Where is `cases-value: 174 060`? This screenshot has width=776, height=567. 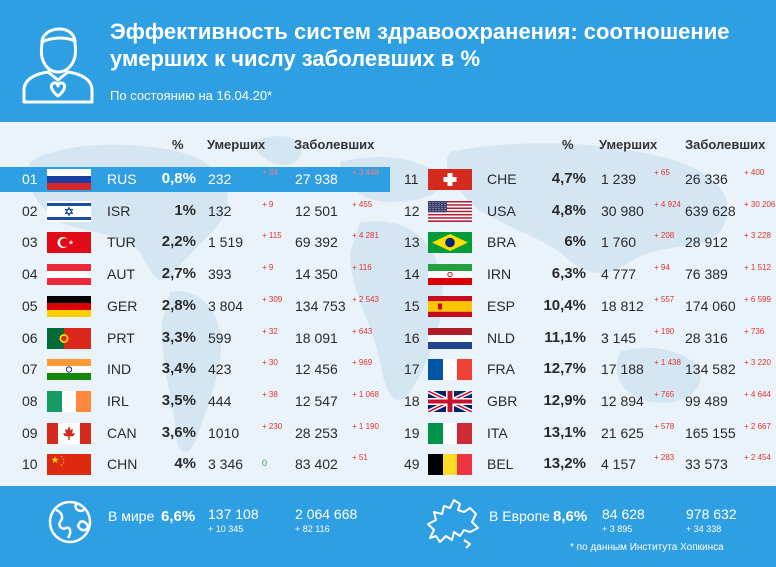
cases-value: 174 060 is located at coordinates (710, 305).